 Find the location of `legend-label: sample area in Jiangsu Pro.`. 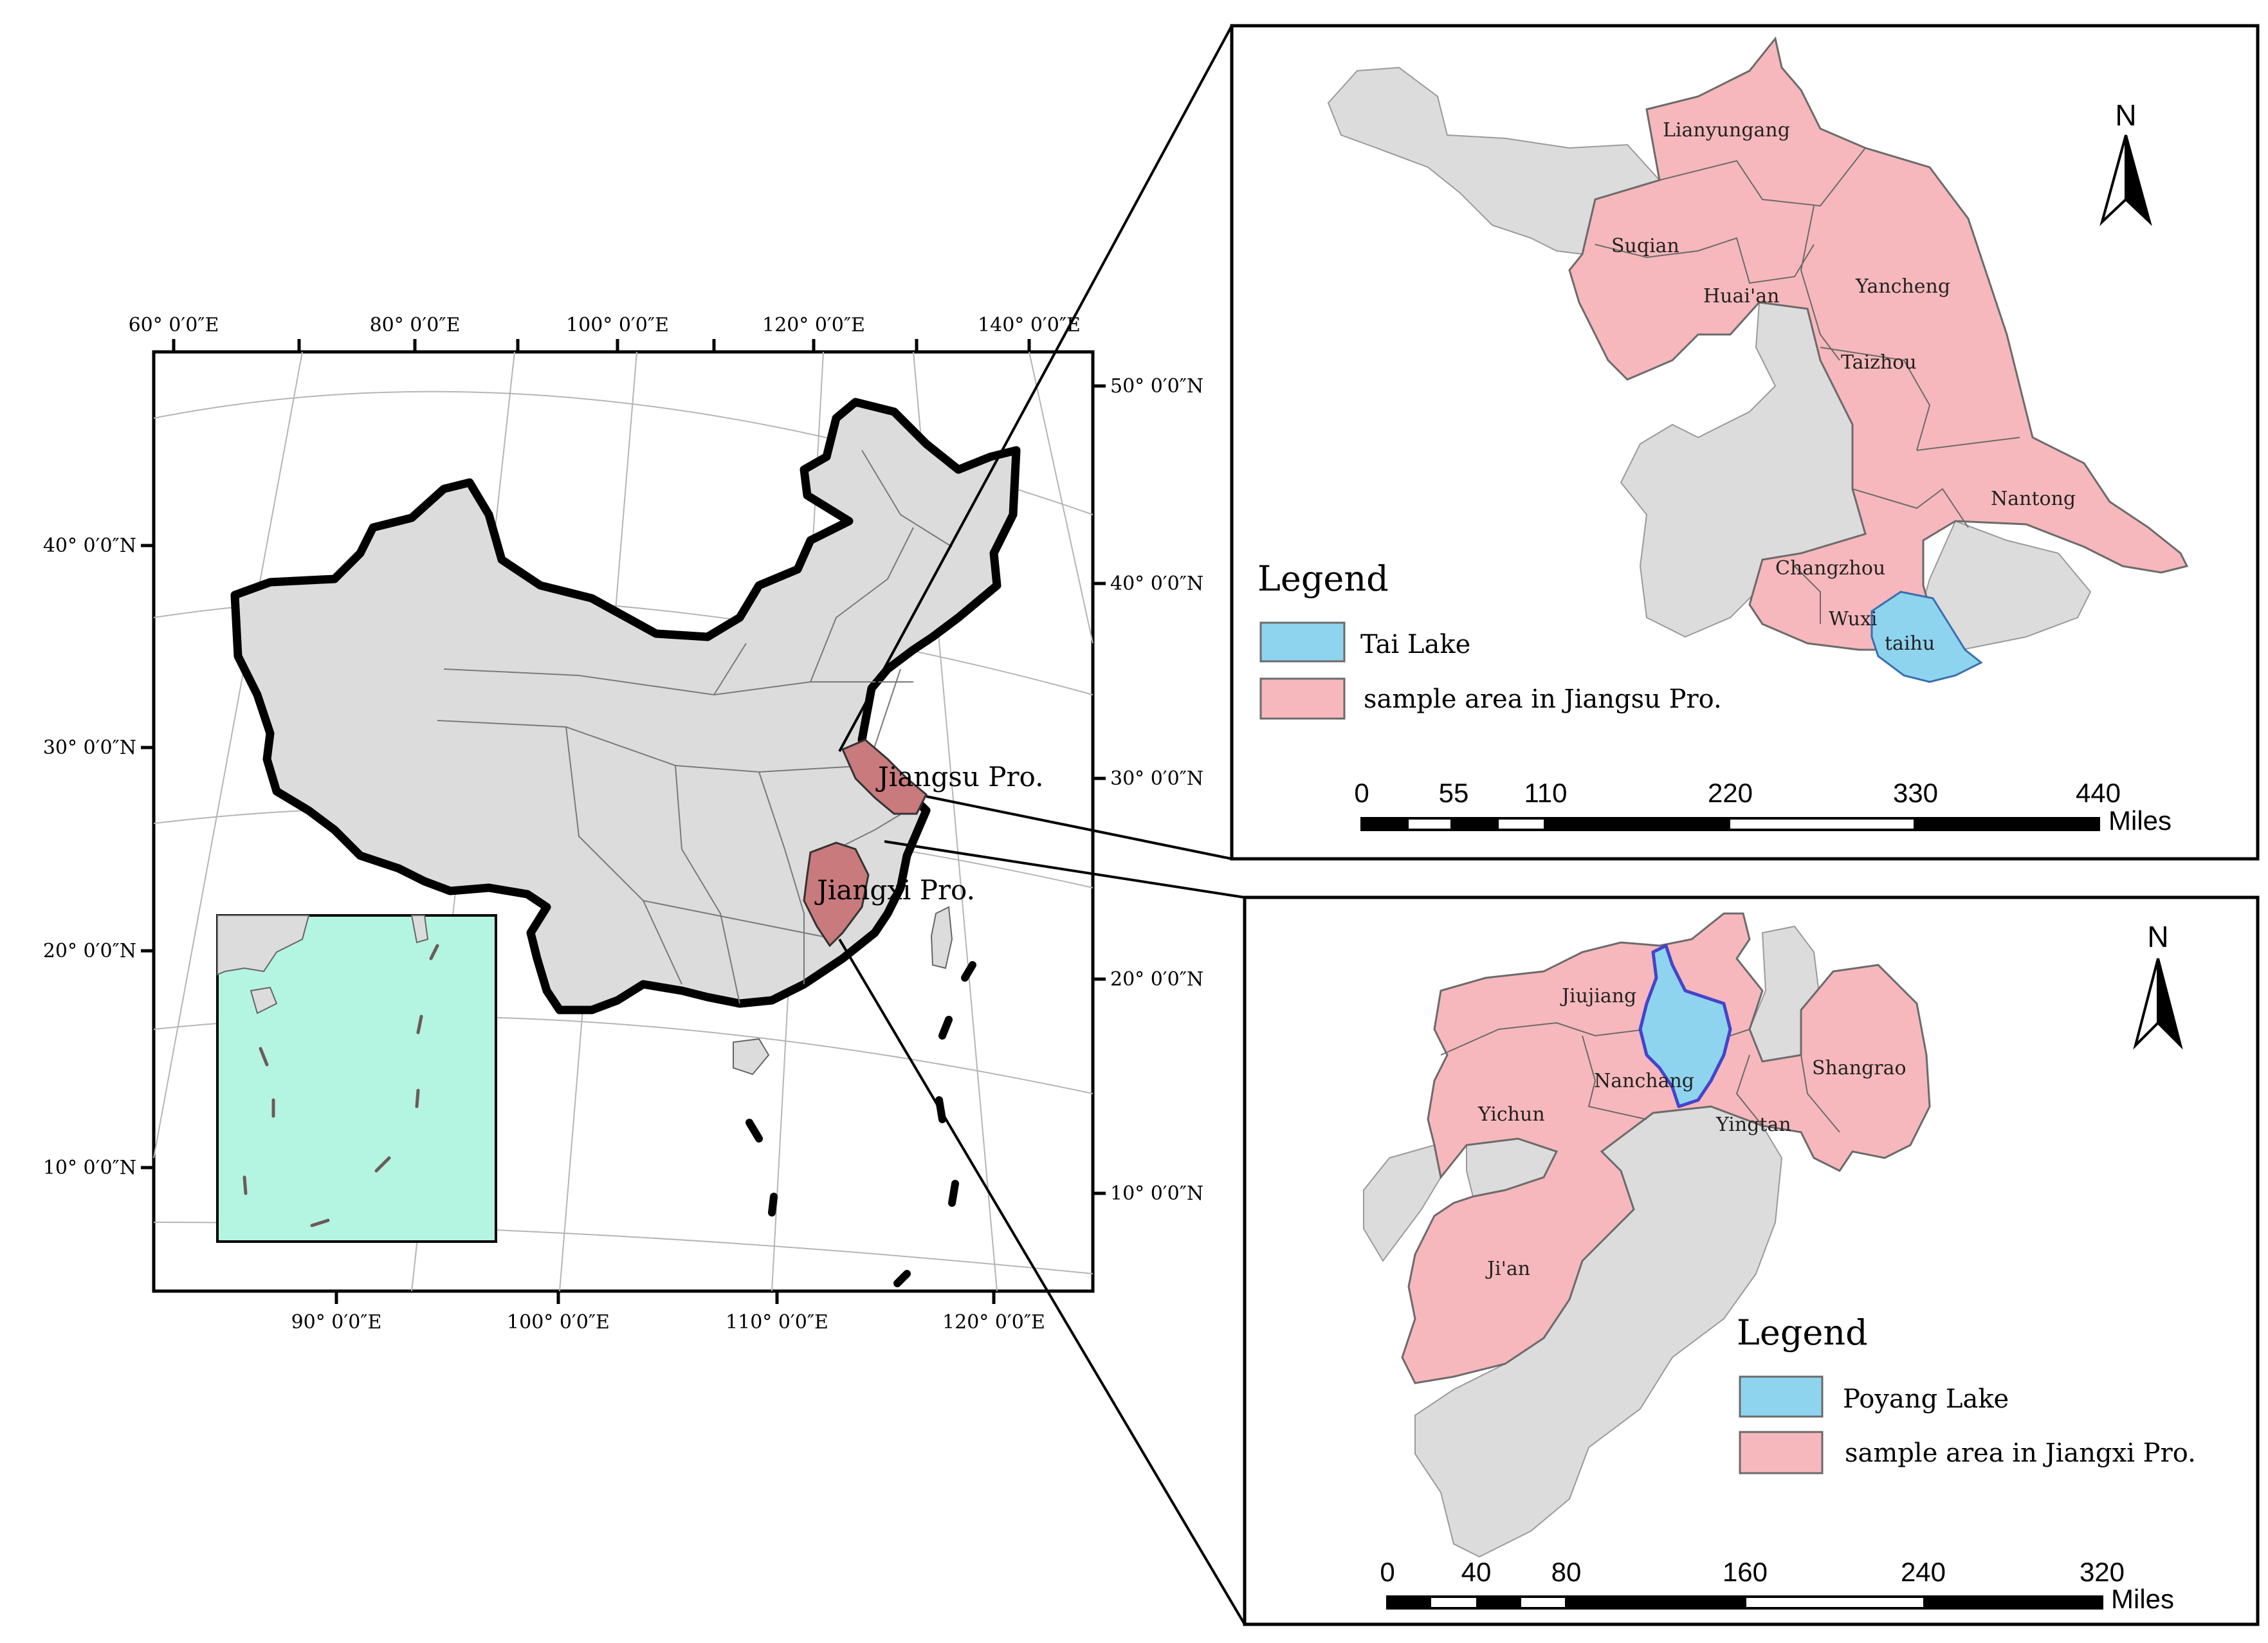

legend-label: sample area in Jiangsu Pro. is located at coordinates (1543, 699).